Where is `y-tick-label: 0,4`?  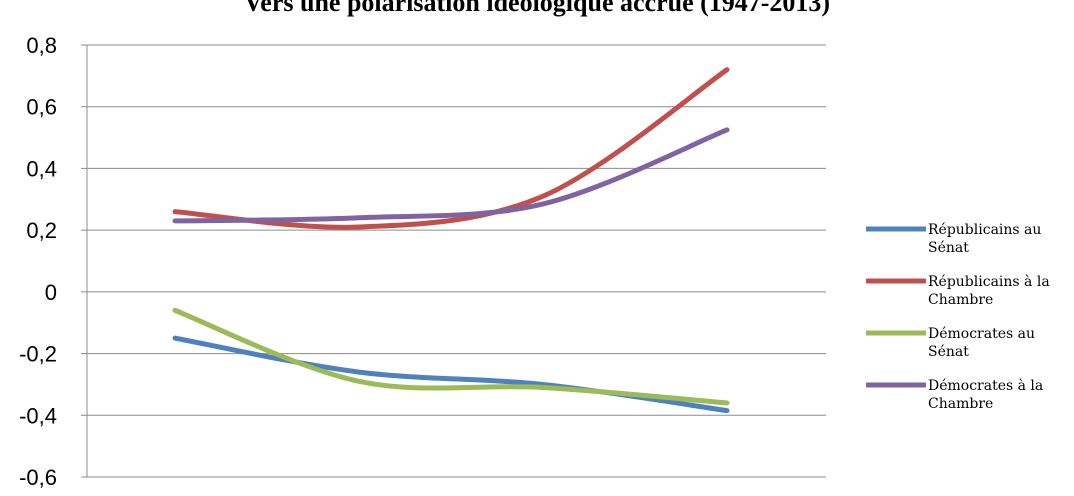
y-tick-label: 0,4 is located at coordinates (41, 168).